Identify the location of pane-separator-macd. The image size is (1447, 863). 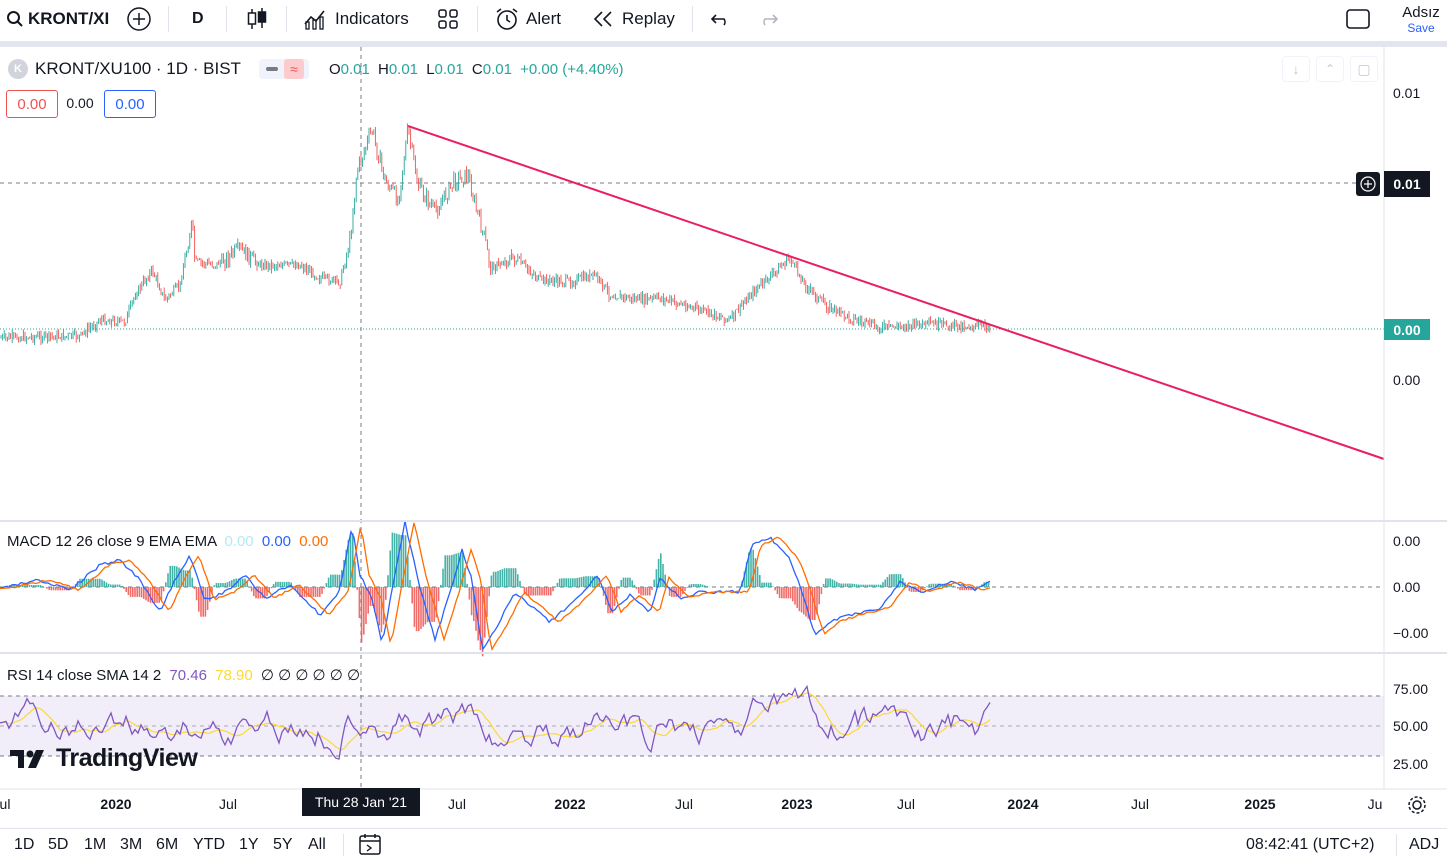
(723, 521).